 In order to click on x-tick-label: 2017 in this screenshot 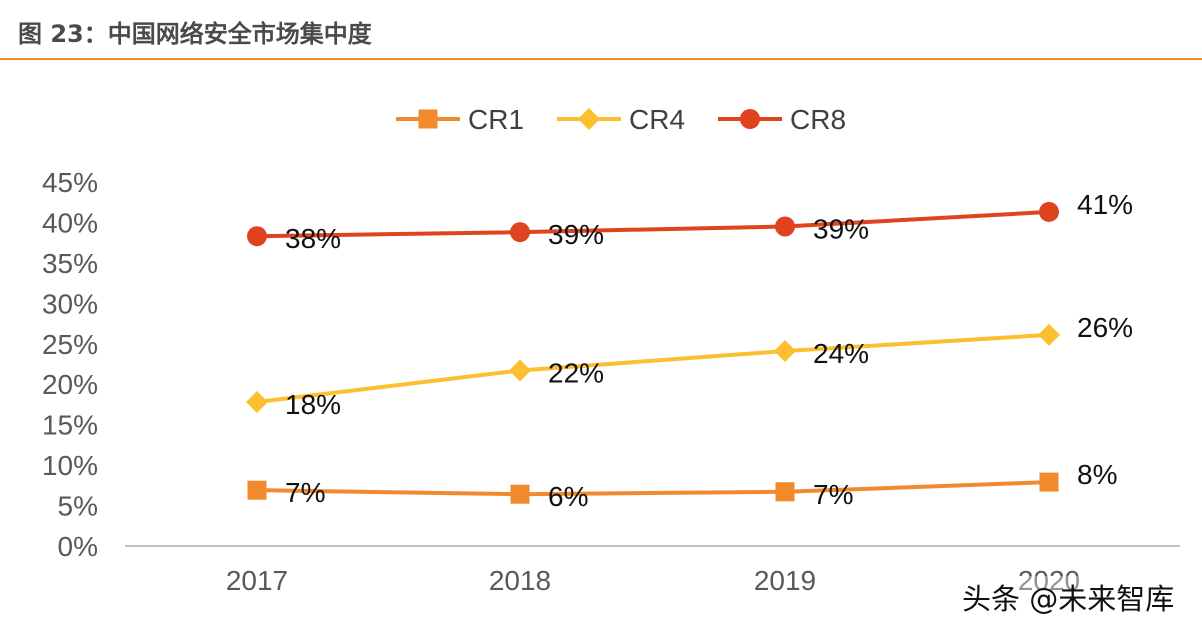, I will do `click(257, 580)`.